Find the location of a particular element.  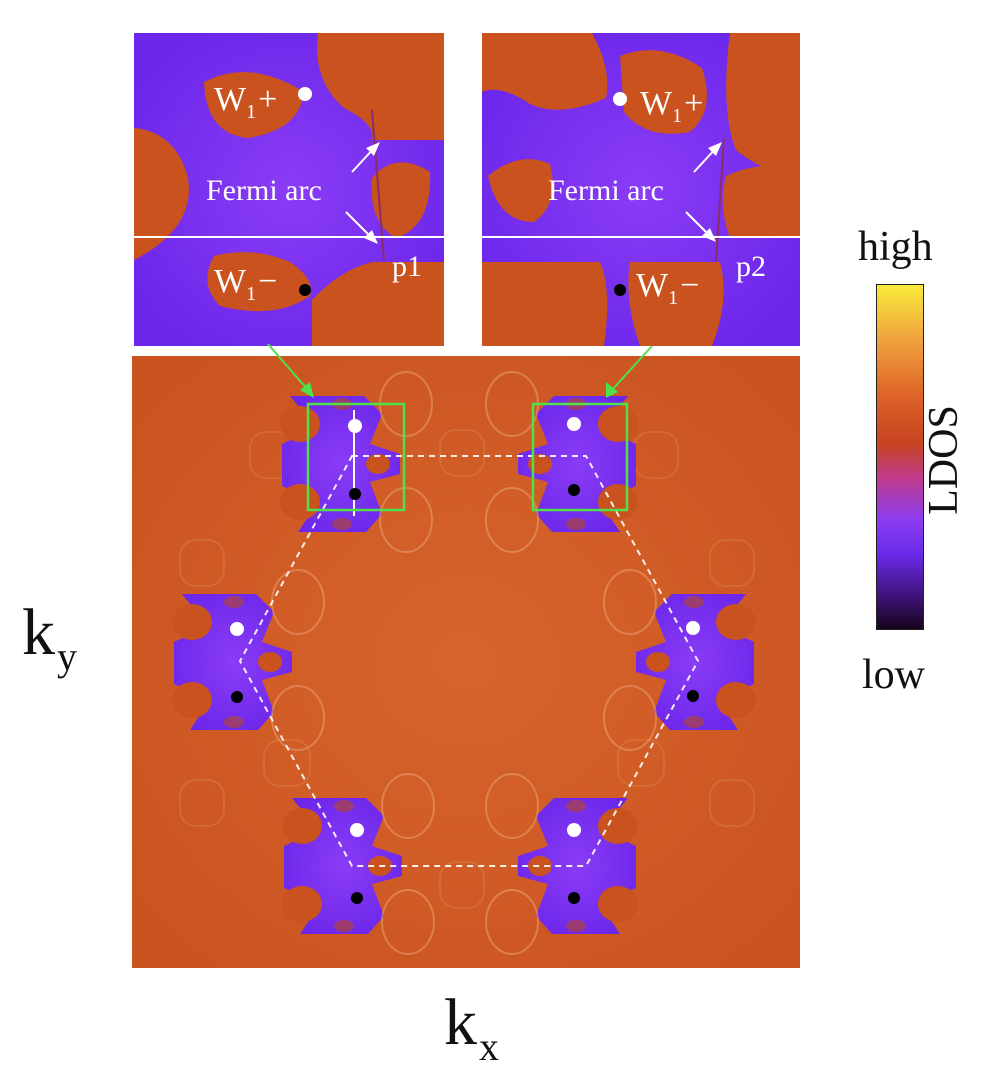

ky-axis-label: ky is located at coordinates (49, 637).